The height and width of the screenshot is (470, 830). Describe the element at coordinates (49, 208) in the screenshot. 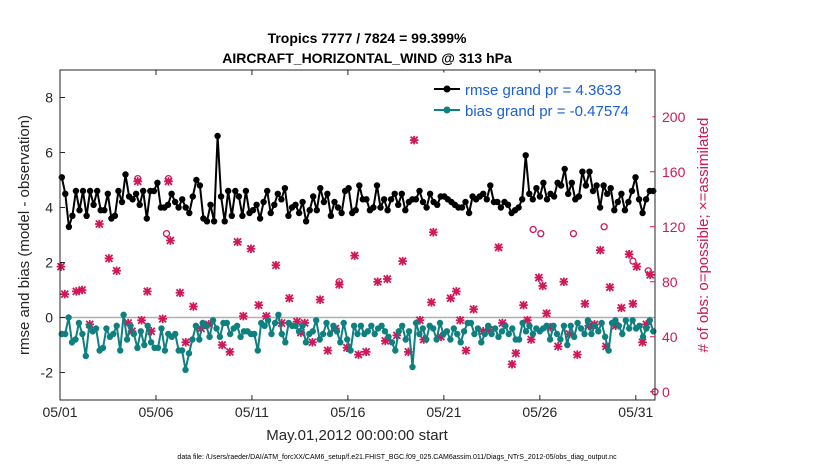

I see `y-left-tick-label: 4` at that location.